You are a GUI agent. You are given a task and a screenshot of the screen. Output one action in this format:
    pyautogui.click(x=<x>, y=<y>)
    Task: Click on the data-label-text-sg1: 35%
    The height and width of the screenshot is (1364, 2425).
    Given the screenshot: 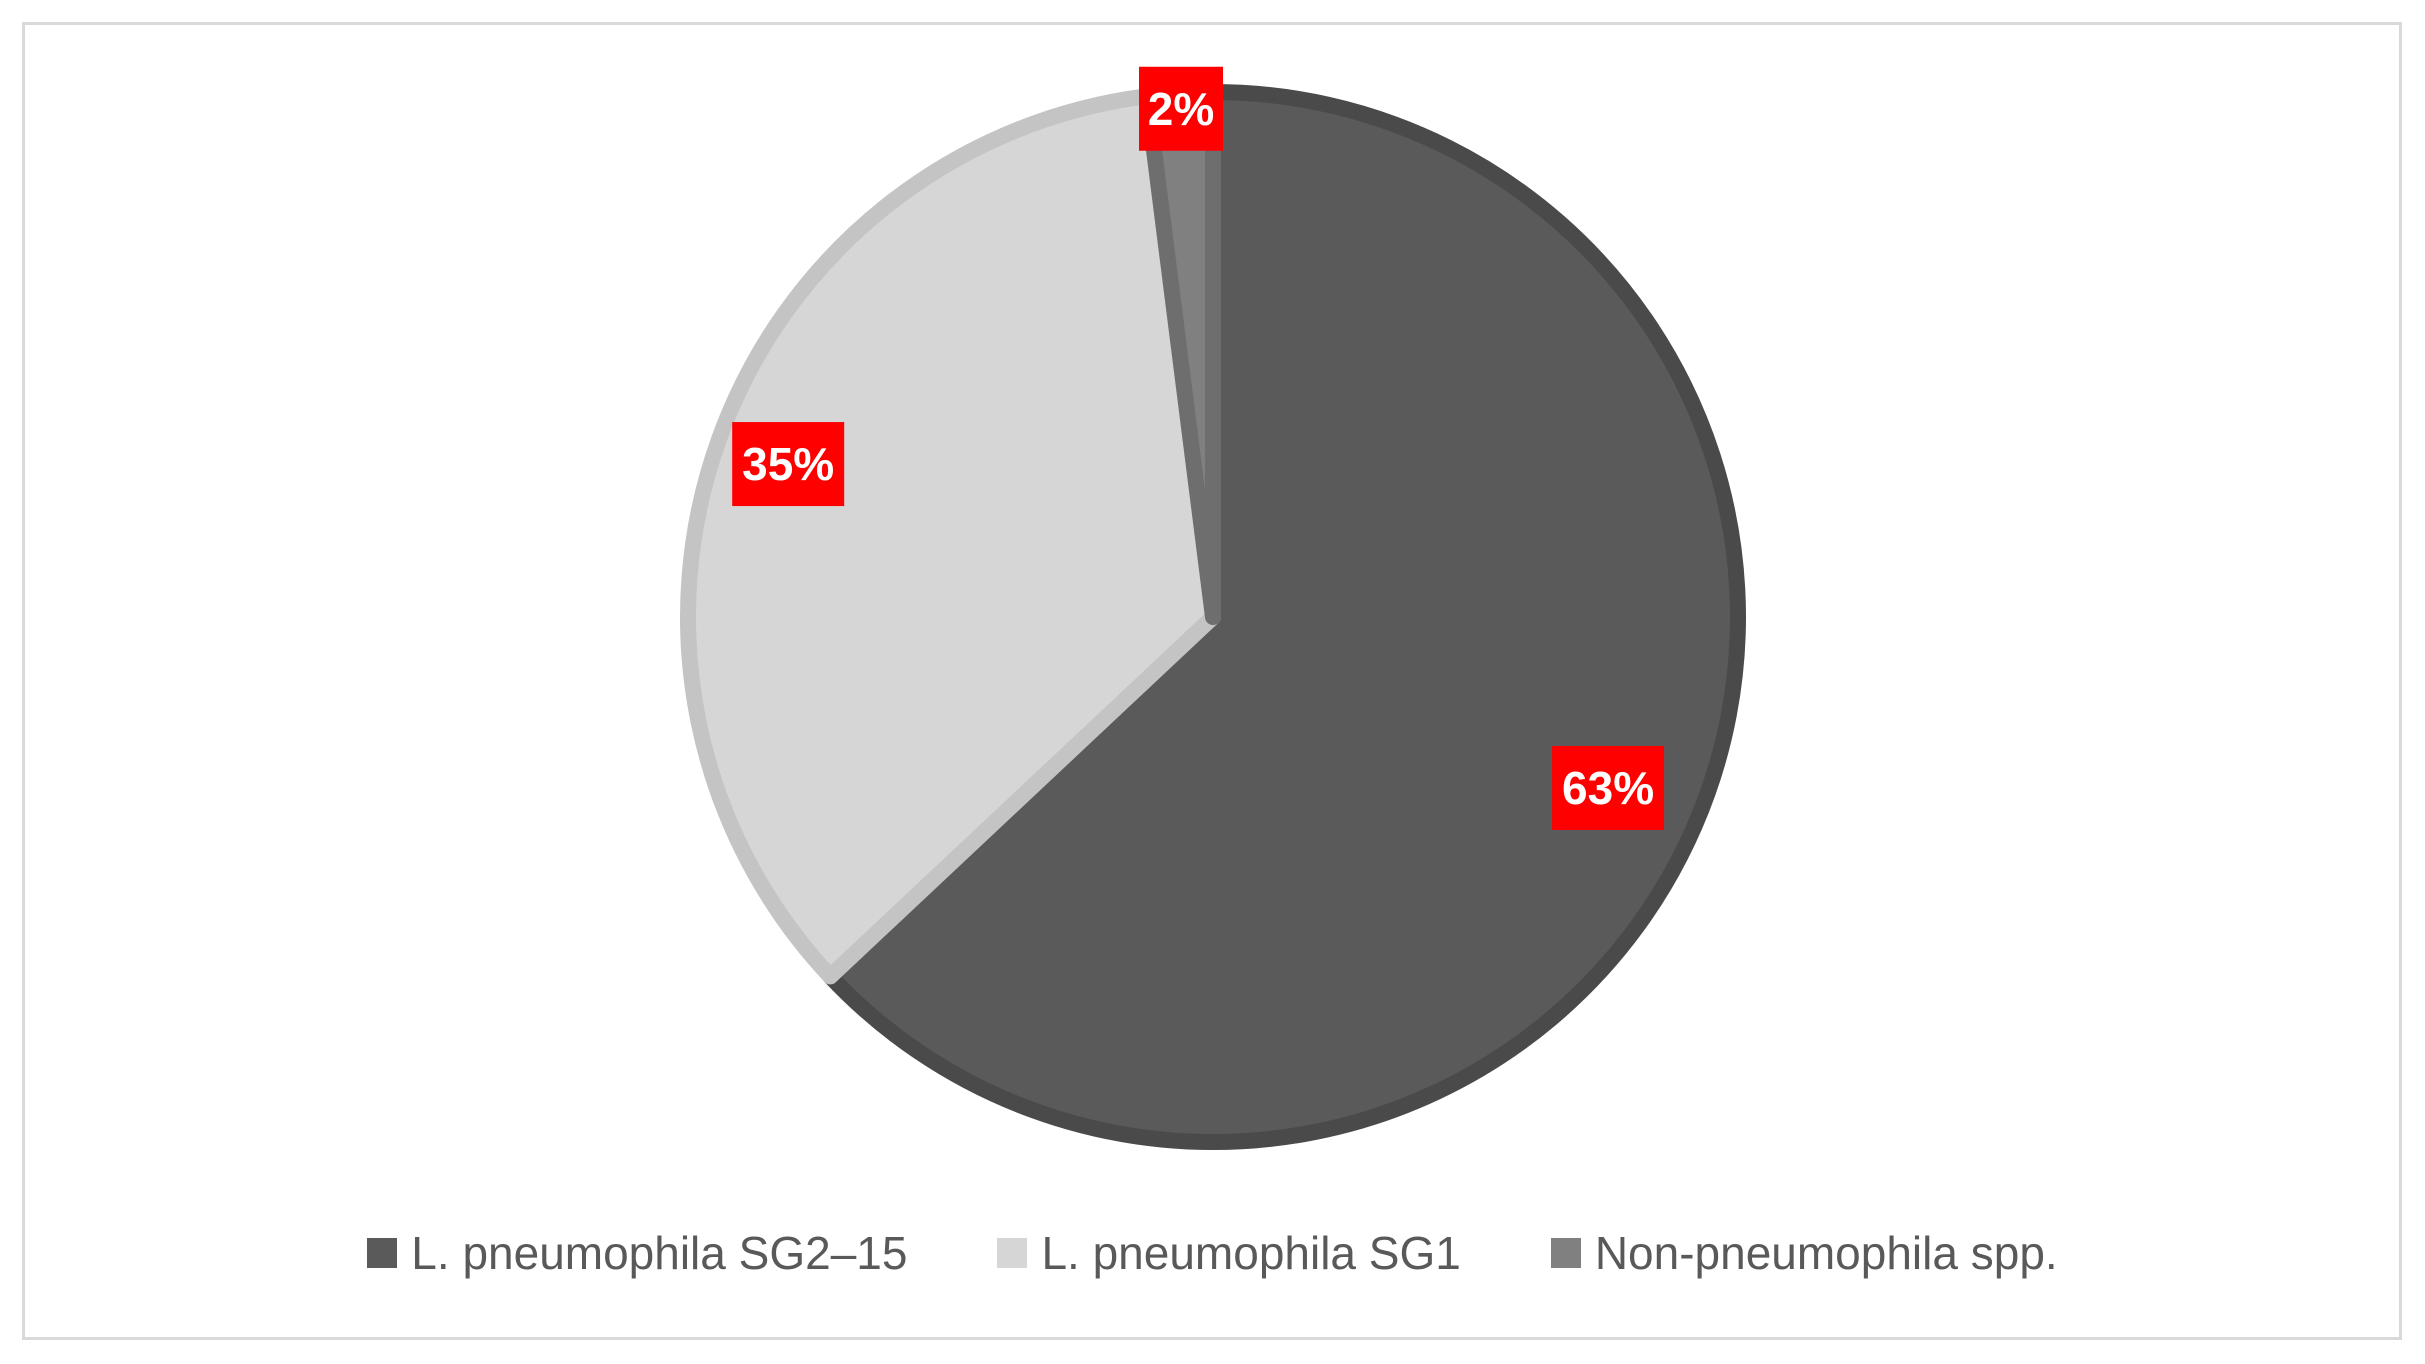 What is the action you would take?
    pyautogui.click(x=788, y=464)
    